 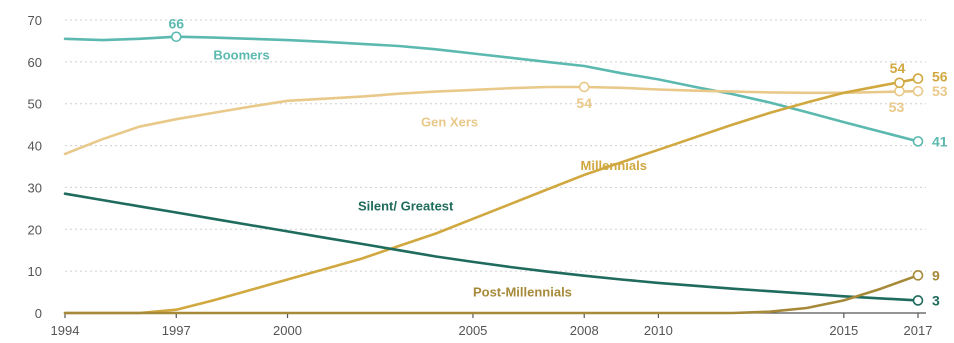 I want to click on y-tick-label-30: 30, so click(x=35, y=187).